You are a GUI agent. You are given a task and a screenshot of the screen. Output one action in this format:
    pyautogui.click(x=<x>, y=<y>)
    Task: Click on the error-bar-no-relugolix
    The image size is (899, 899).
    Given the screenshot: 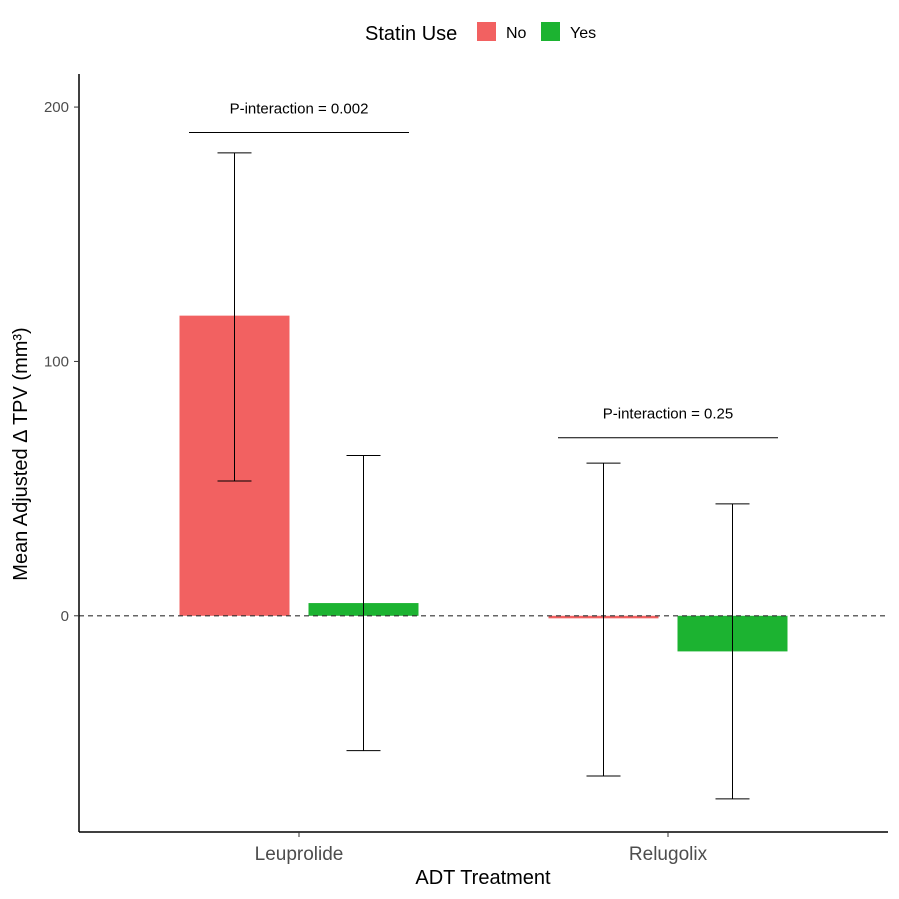 What is the action you would take?
    pyautogui.click(x=603, y=619)
    